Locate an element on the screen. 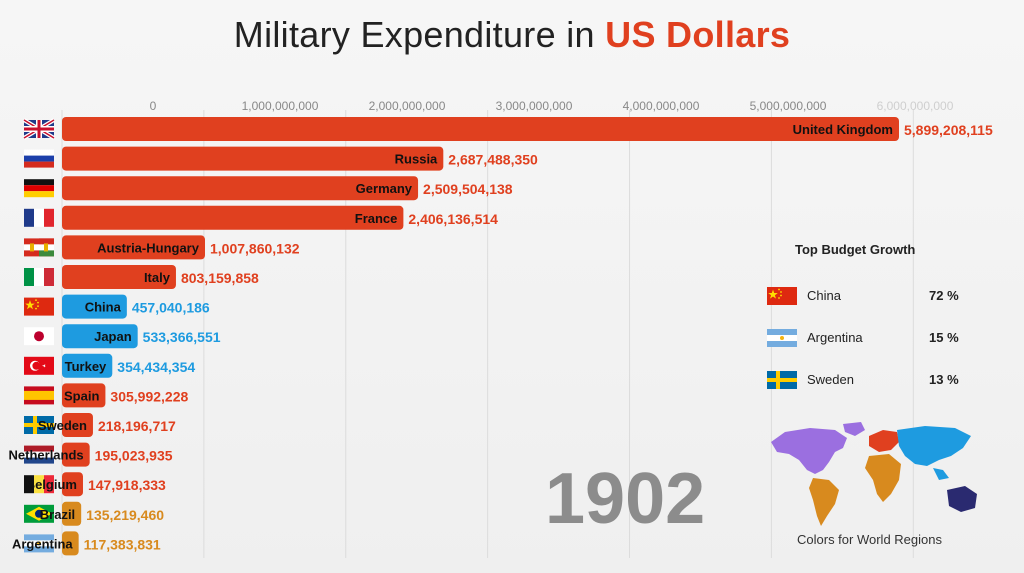  japan-flag is located at coordinates (39, 336).